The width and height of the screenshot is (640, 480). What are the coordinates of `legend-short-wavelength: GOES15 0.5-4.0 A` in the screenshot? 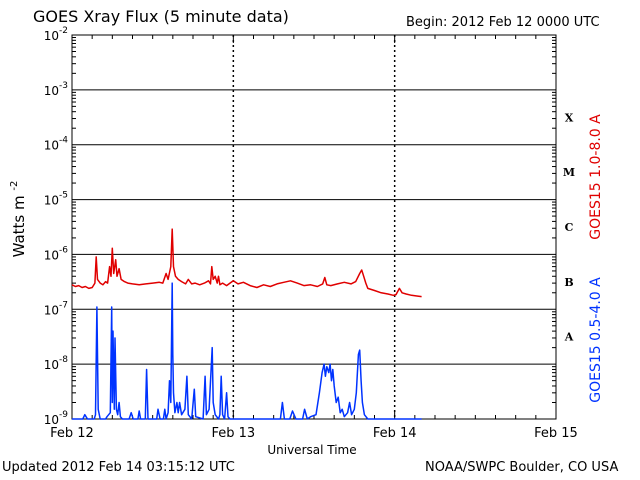 It's located at (596, 340).